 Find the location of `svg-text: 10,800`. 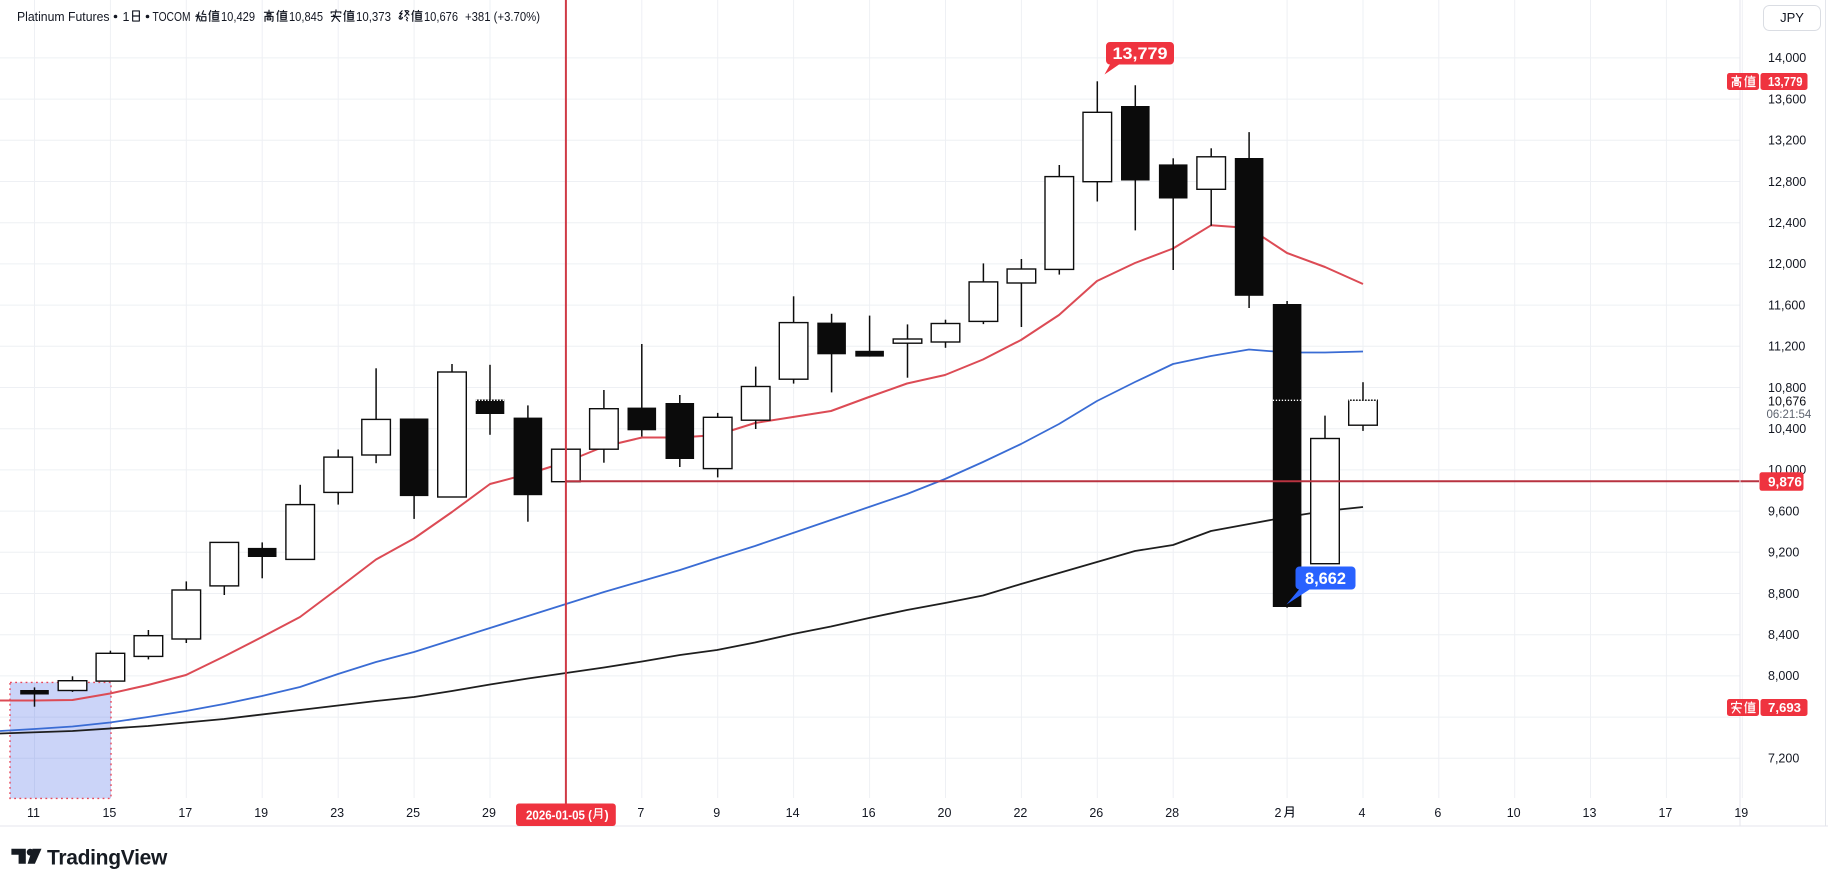

svg-text: 10,800 is located at coordinates (1787, 388).